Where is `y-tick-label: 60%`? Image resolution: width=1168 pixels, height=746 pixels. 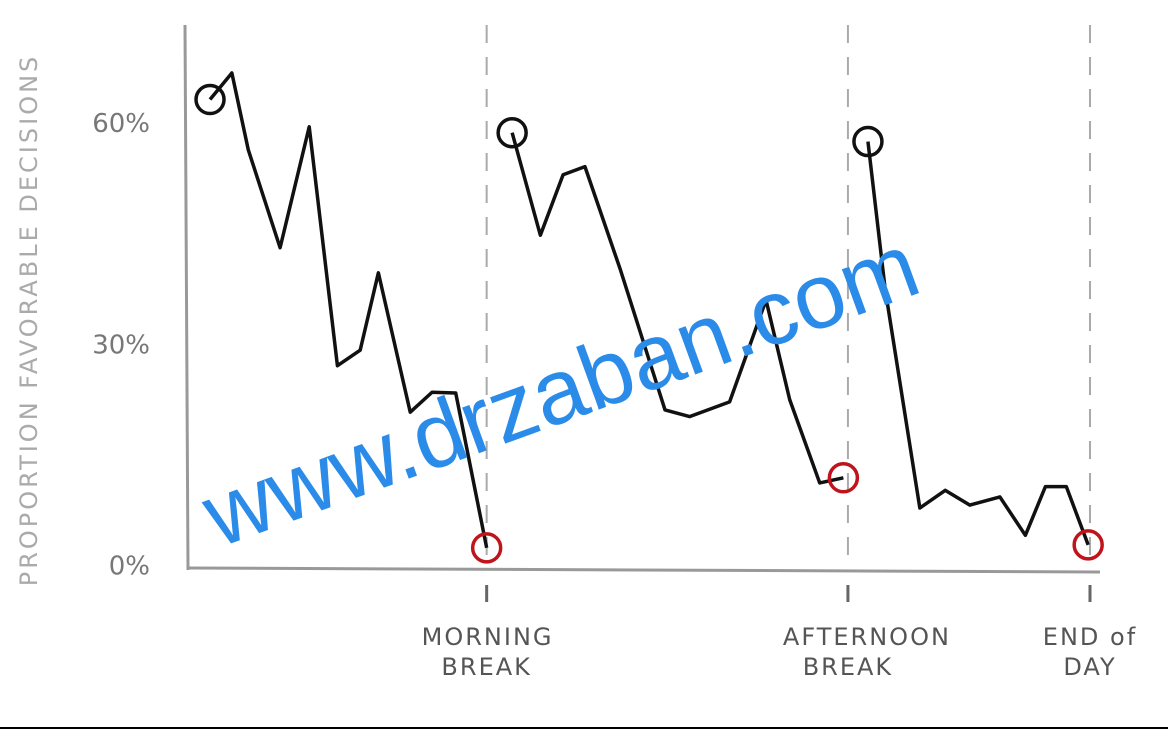 y-tick-label: 60% is located at coordinates (121, 124).